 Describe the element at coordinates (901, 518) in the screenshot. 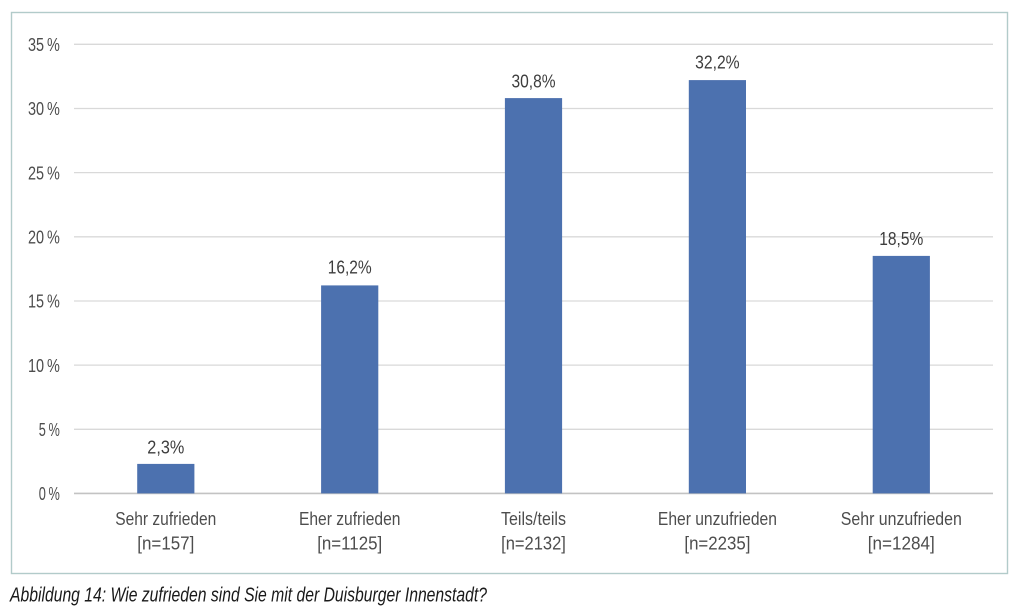

I see `svg-text: Sehr unzufrieden` at that location.